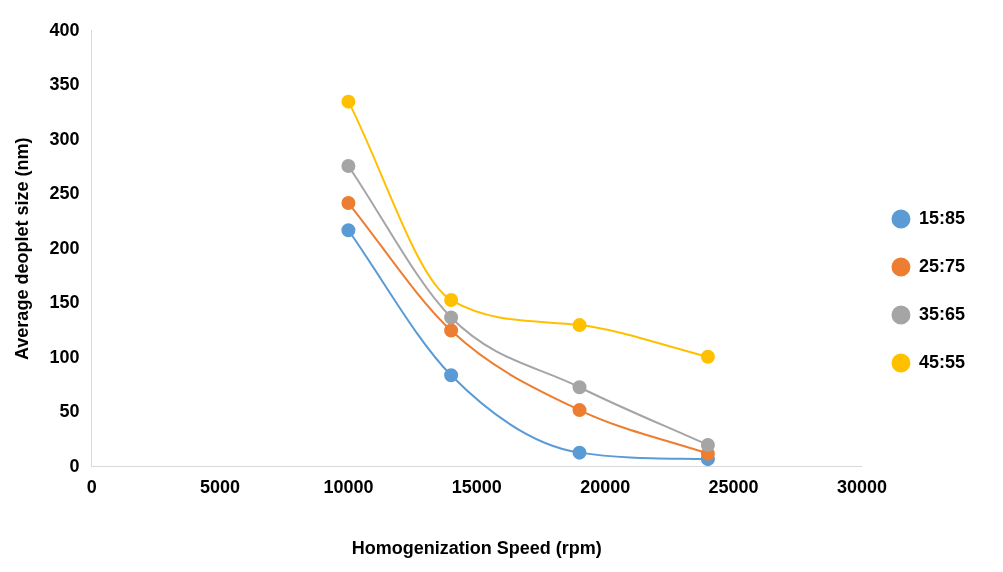 This screenshot has width=1003, height=572. What do you see at coordinates (64, 356) in the screenshot?
I see `y-tick-label: 100` at bounding box center [64, 356].